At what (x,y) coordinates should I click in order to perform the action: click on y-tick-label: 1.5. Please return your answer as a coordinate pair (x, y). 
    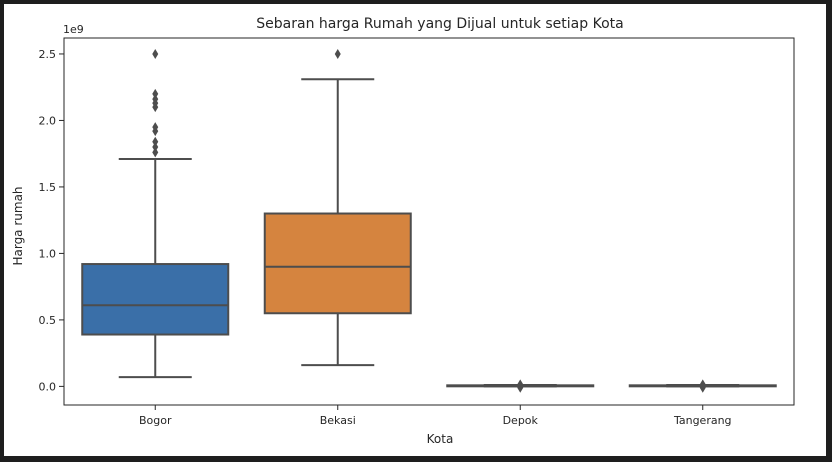
    Looking at the image, I should click on (48, 187).